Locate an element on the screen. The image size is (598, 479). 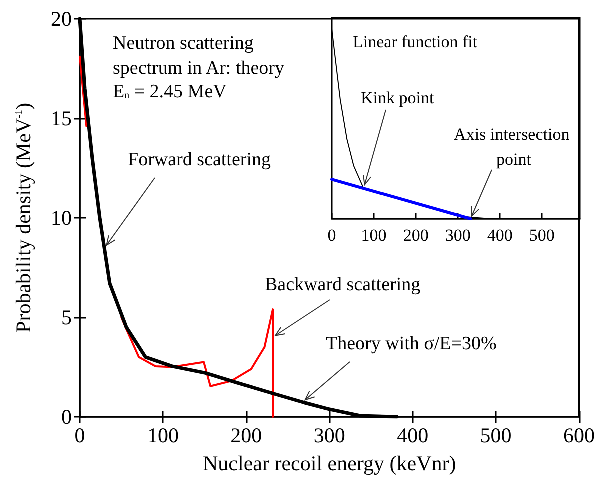
annotation: Neutron scattering spectrum in Ar: theory is located at coordinates (199, 56).